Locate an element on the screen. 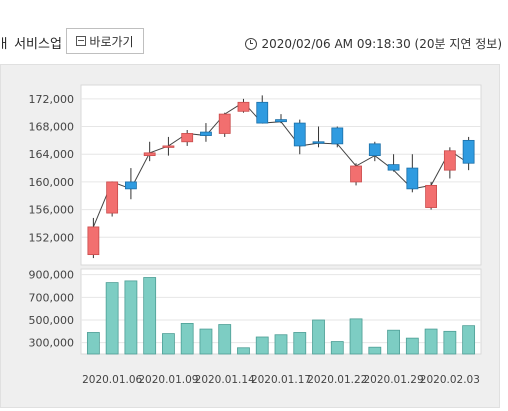 The height and width of the screenshot is (411, 508). timestamp-text: 2020/02/06 AM 09:18:30 (20분 지연 정보) is located at coordinates (381, 44).